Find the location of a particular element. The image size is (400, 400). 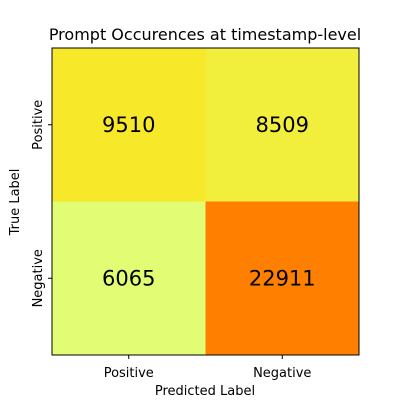

cell-value-label-1-0: 6065 is located at coordinates (128, 278).